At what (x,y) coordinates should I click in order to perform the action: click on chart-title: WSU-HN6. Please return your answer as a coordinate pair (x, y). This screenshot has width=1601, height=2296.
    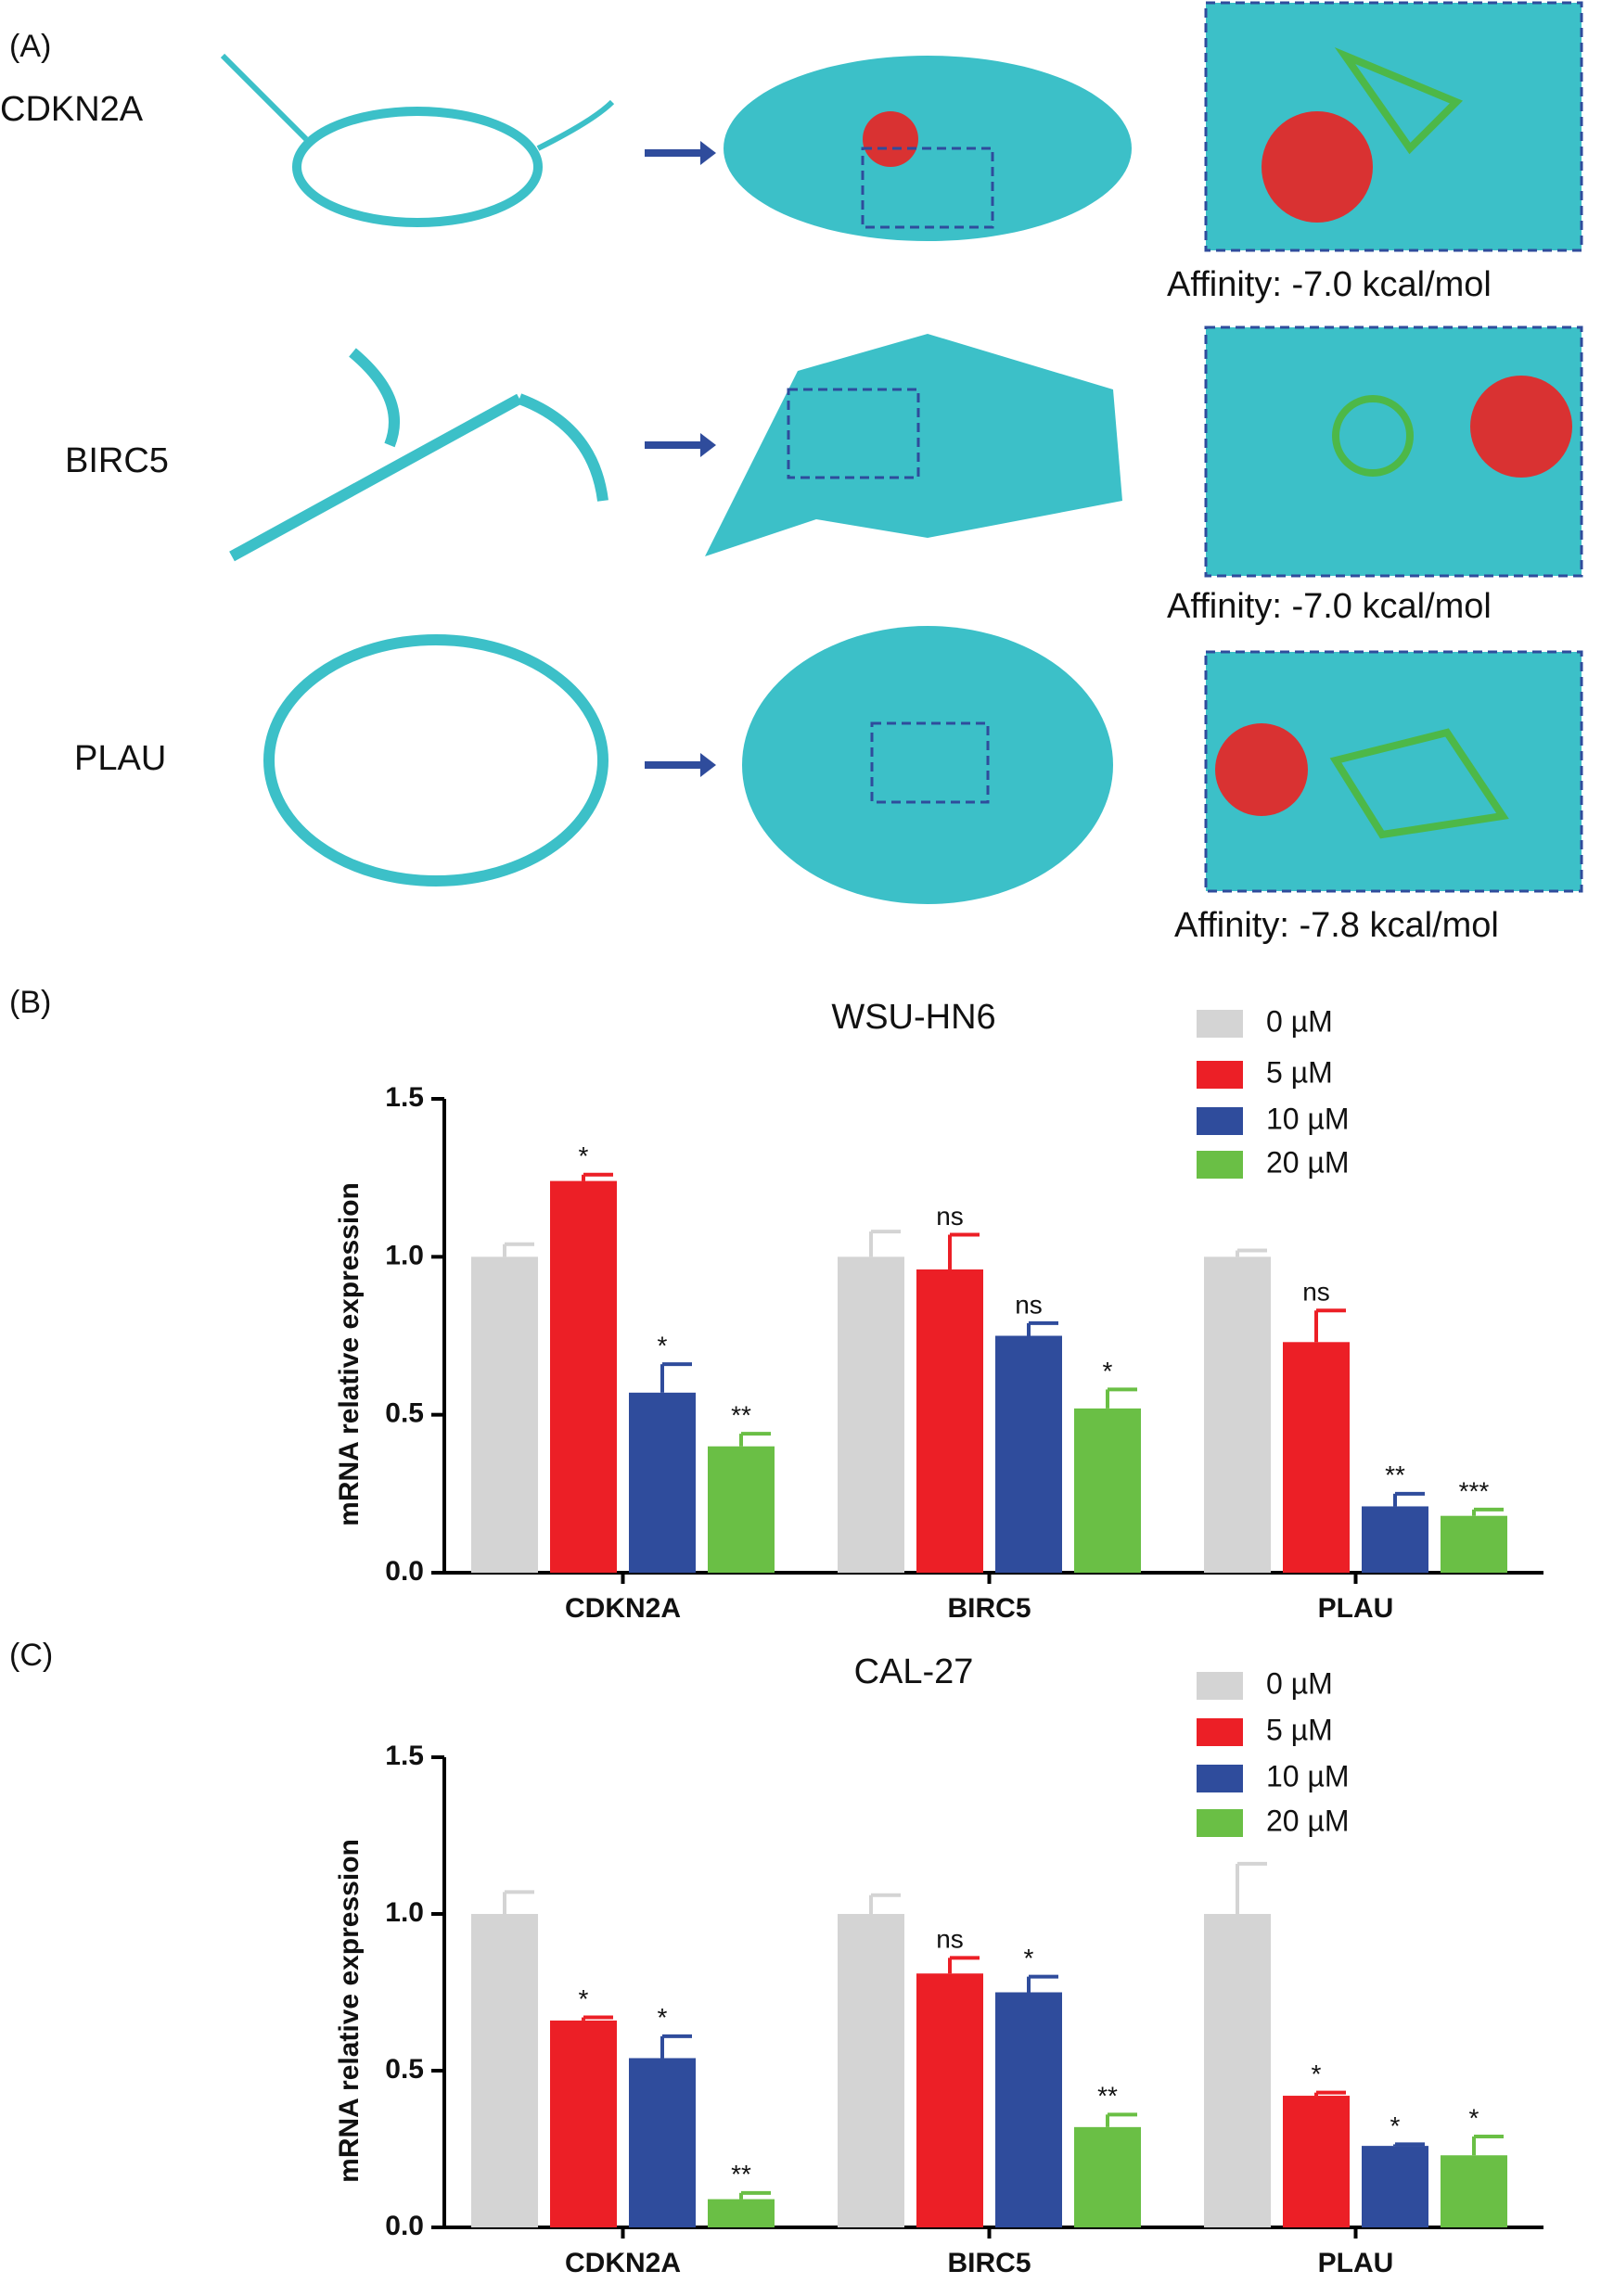
    Looking at the image, I should click on (913, 1017).